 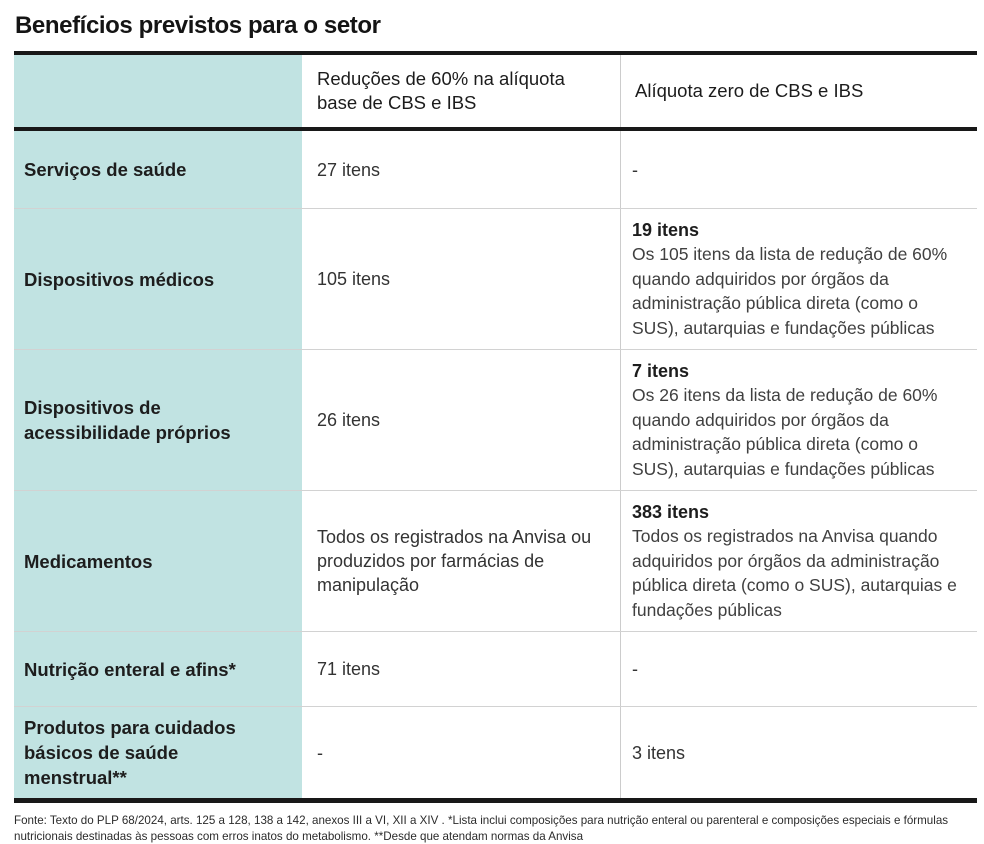 What do you see at coordinates (158, 279) in the screenshot?
I see `row-label: Dispositivos médicos` at bounding box center [158, 279].